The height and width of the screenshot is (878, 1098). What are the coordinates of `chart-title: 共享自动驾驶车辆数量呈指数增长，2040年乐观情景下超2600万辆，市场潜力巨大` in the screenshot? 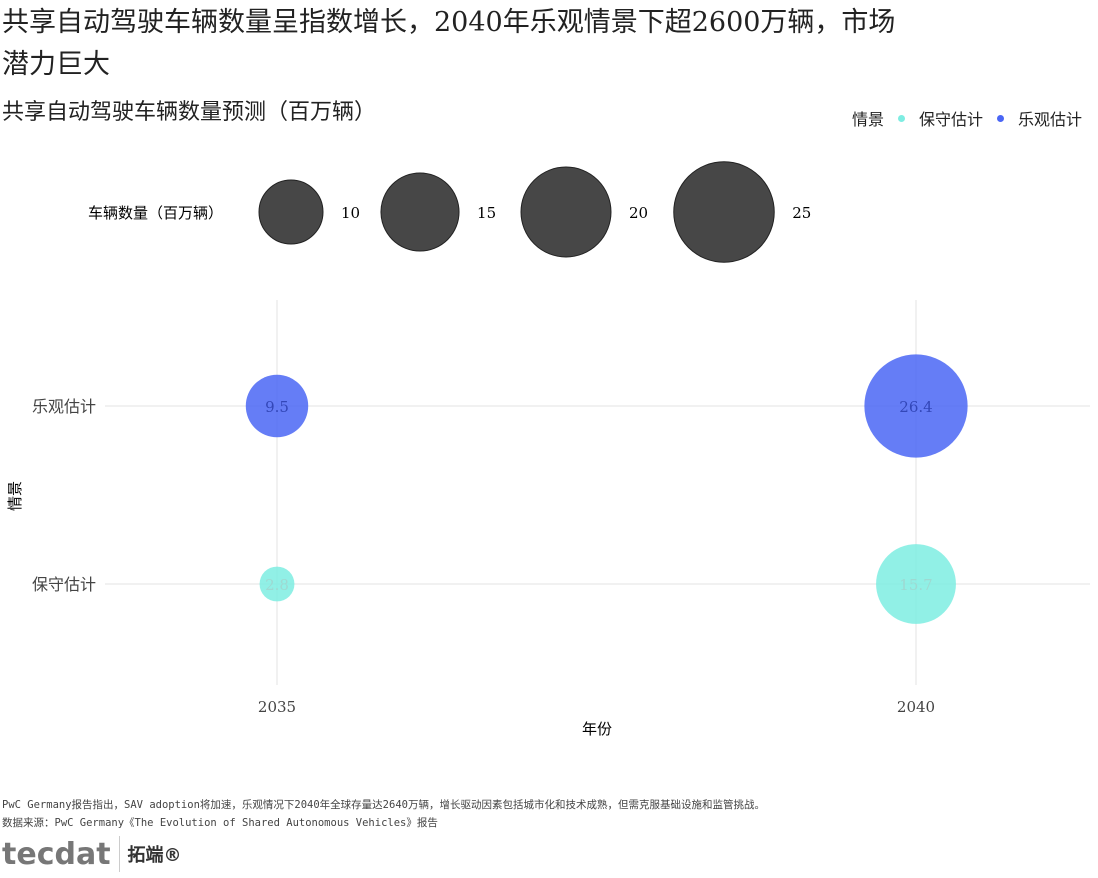 It's located at (449, 43).